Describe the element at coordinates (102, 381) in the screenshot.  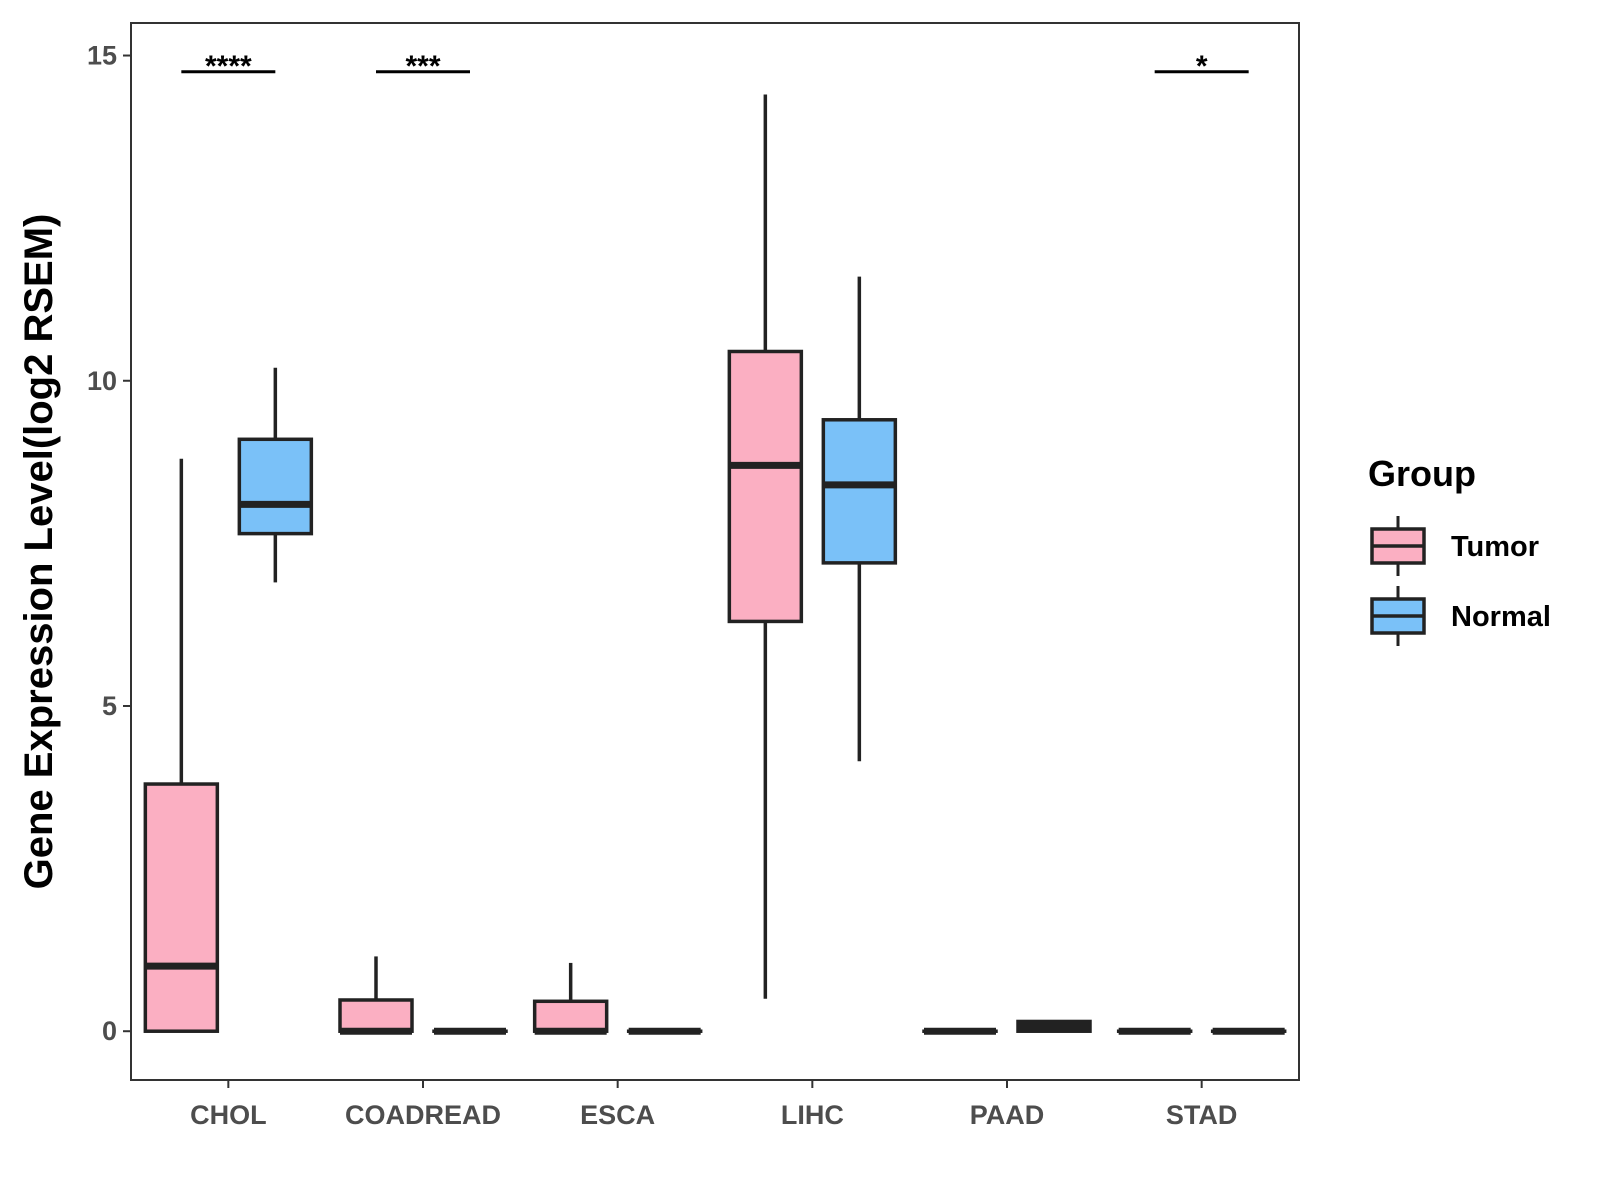
I see `y-tick-label: 10` at that location.